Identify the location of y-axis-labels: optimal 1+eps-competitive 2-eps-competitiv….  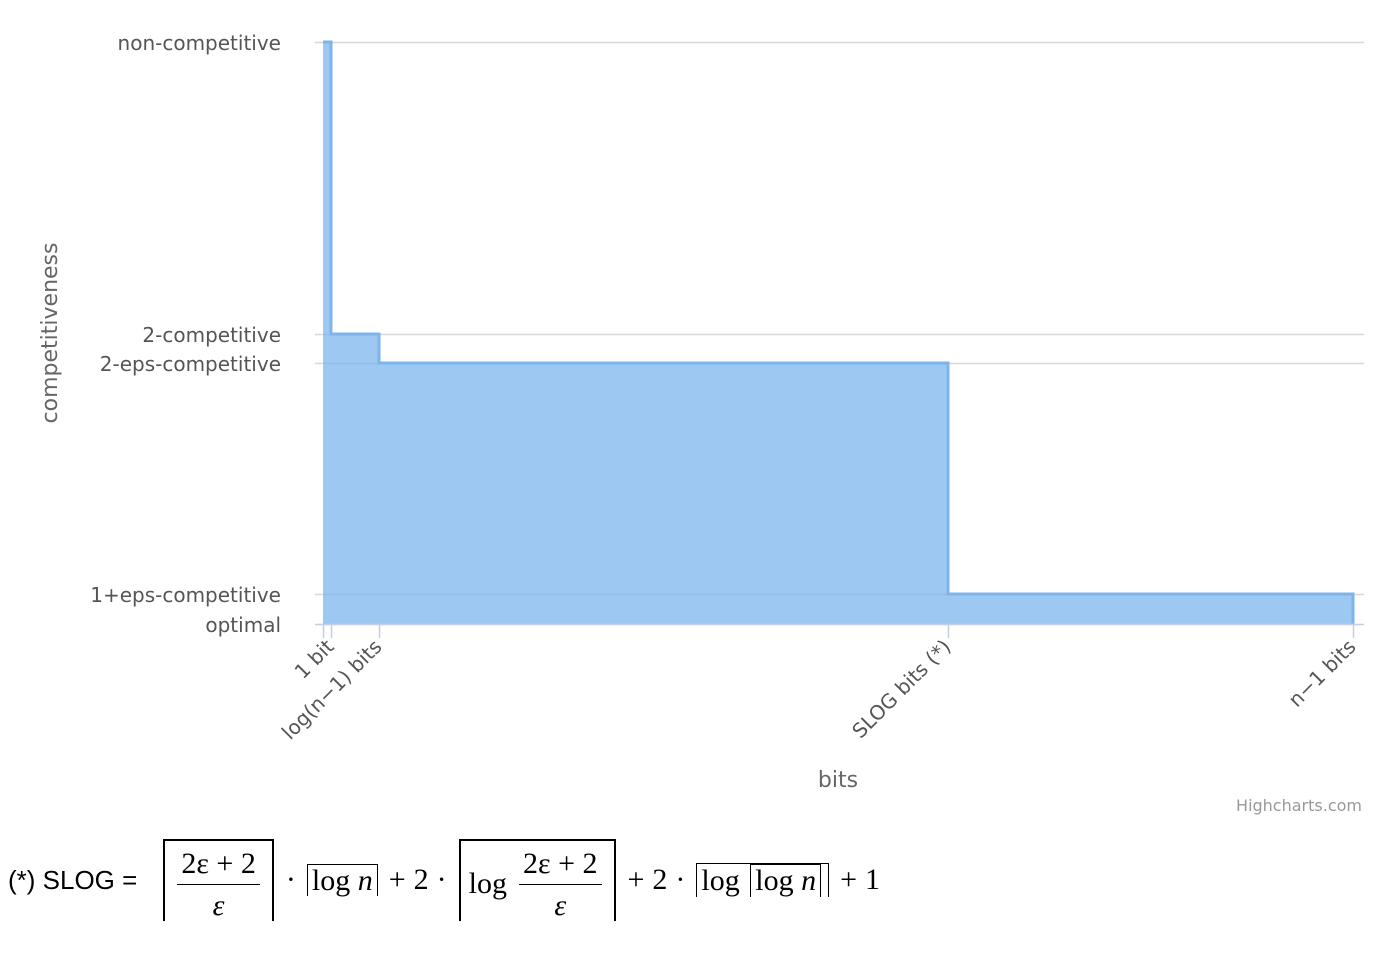
(185, 334).